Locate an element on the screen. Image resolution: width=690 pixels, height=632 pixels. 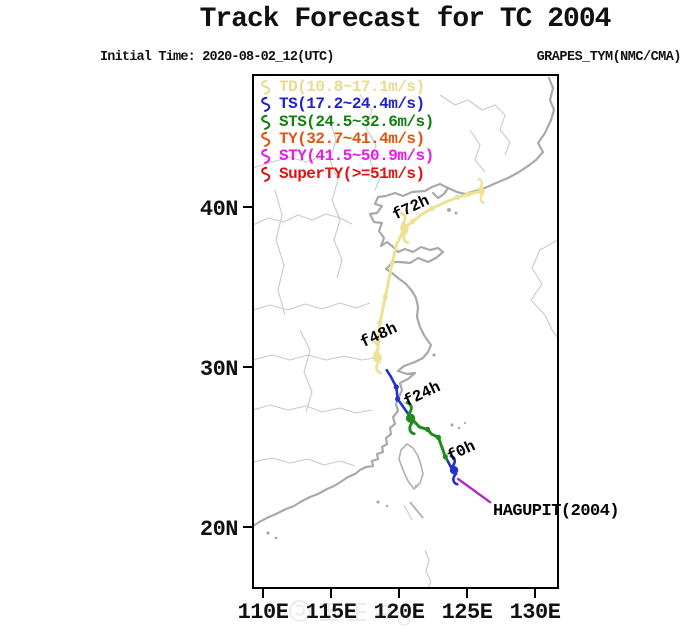
x-tick-label: 115E is located at coordinates (331, 612).